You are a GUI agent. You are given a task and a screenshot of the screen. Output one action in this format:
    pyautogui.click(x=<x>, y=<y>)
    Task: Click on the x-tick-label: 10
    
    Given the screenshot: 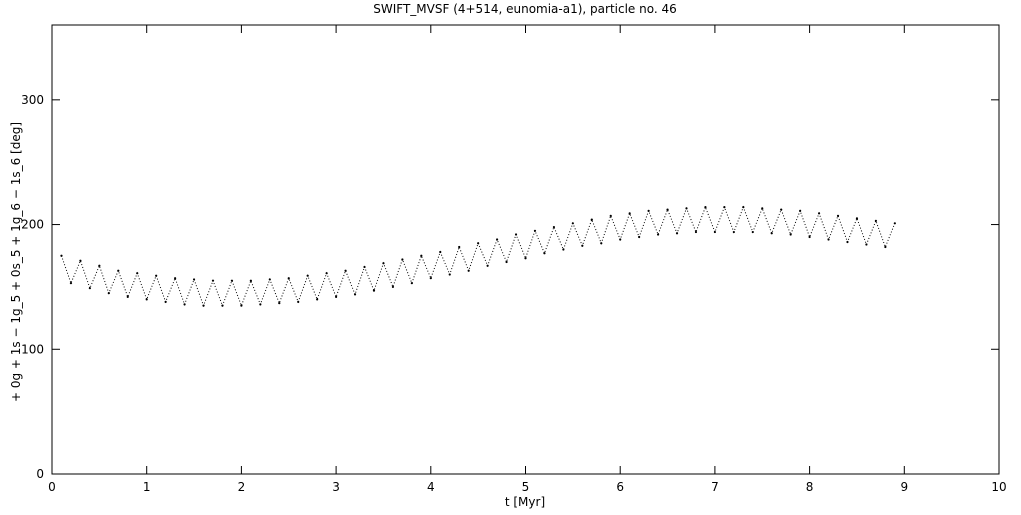 What is the action you would take?
    pyautogui.click(x=998, y=487)
    